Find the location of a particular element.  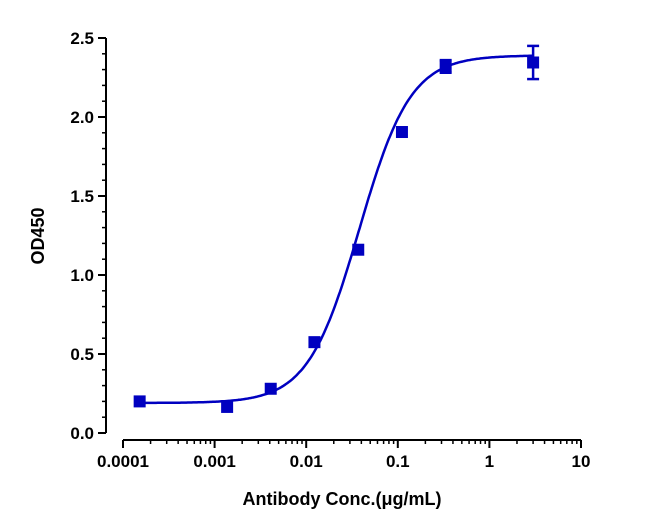

x-tick-label: 0.1 is located at coordinates (398, 461).